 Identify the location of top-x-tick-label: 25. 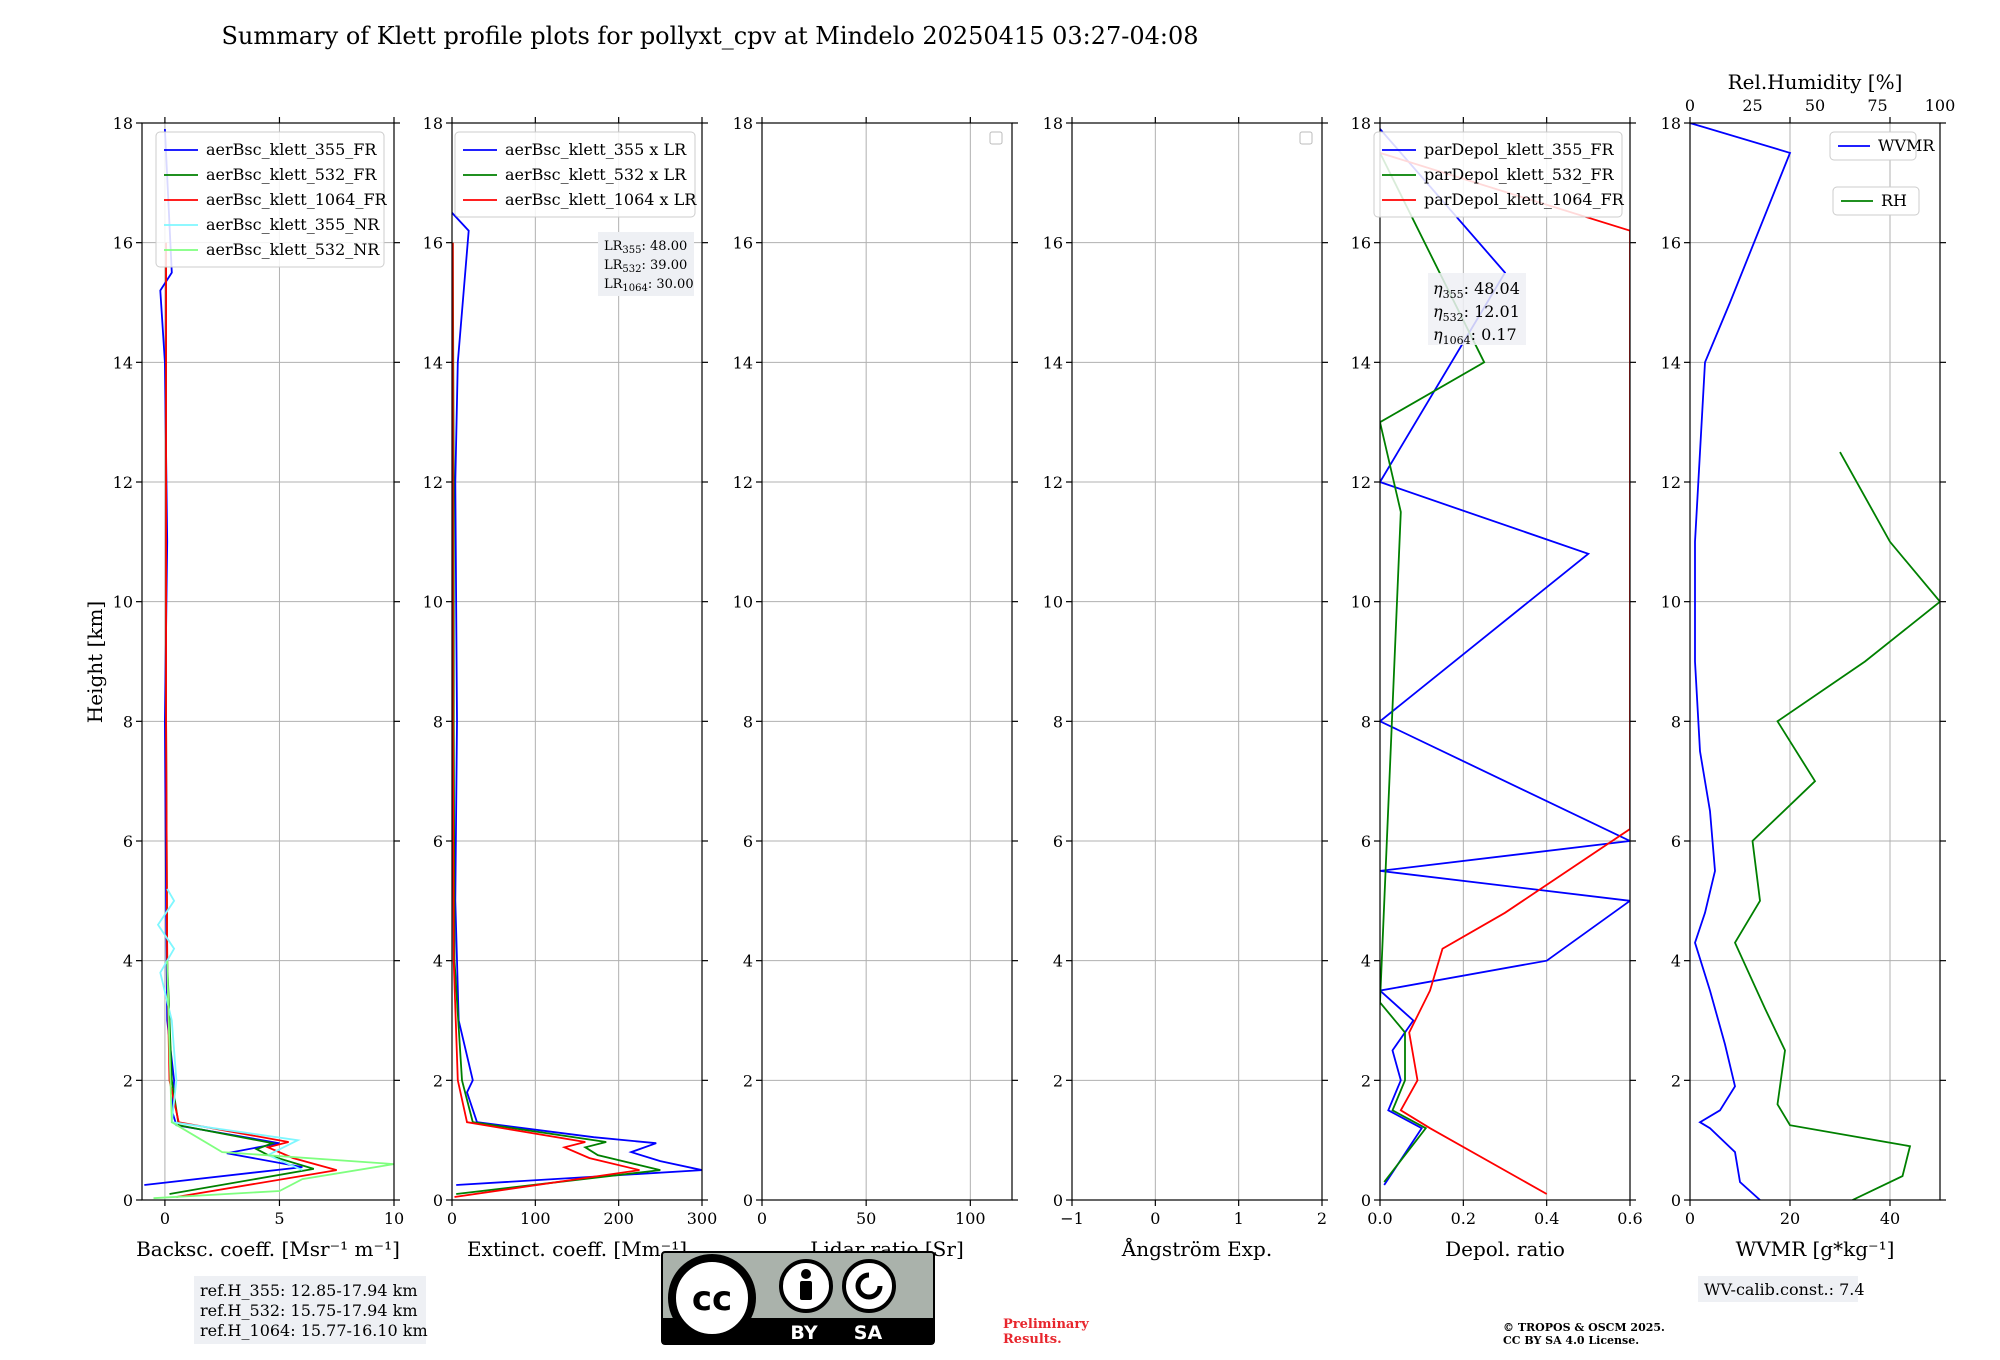
(1752, 105).